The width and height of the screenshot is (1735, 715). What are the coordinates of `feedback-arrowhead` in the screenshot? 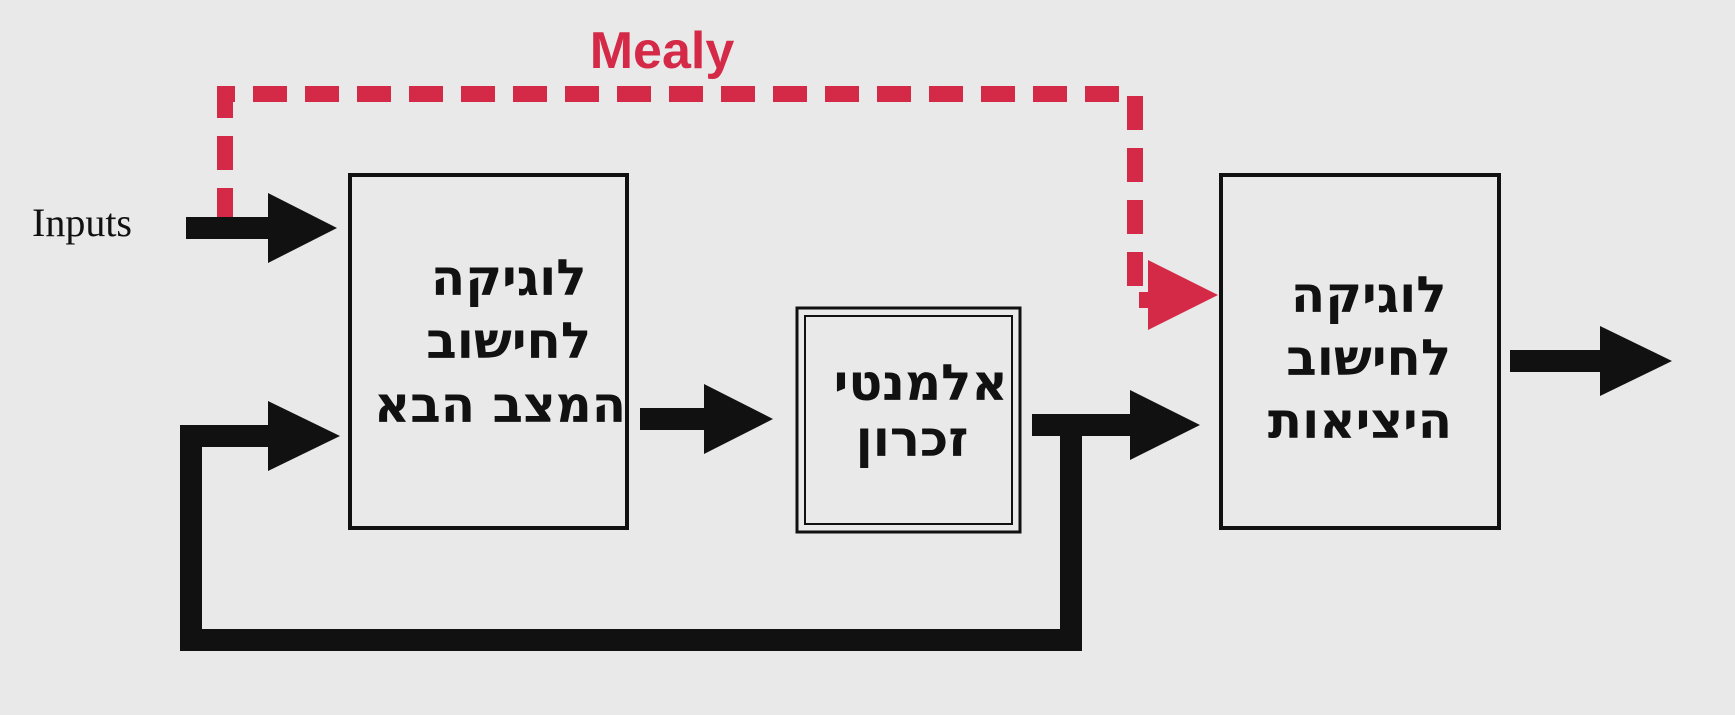 It's located at (304, 436).